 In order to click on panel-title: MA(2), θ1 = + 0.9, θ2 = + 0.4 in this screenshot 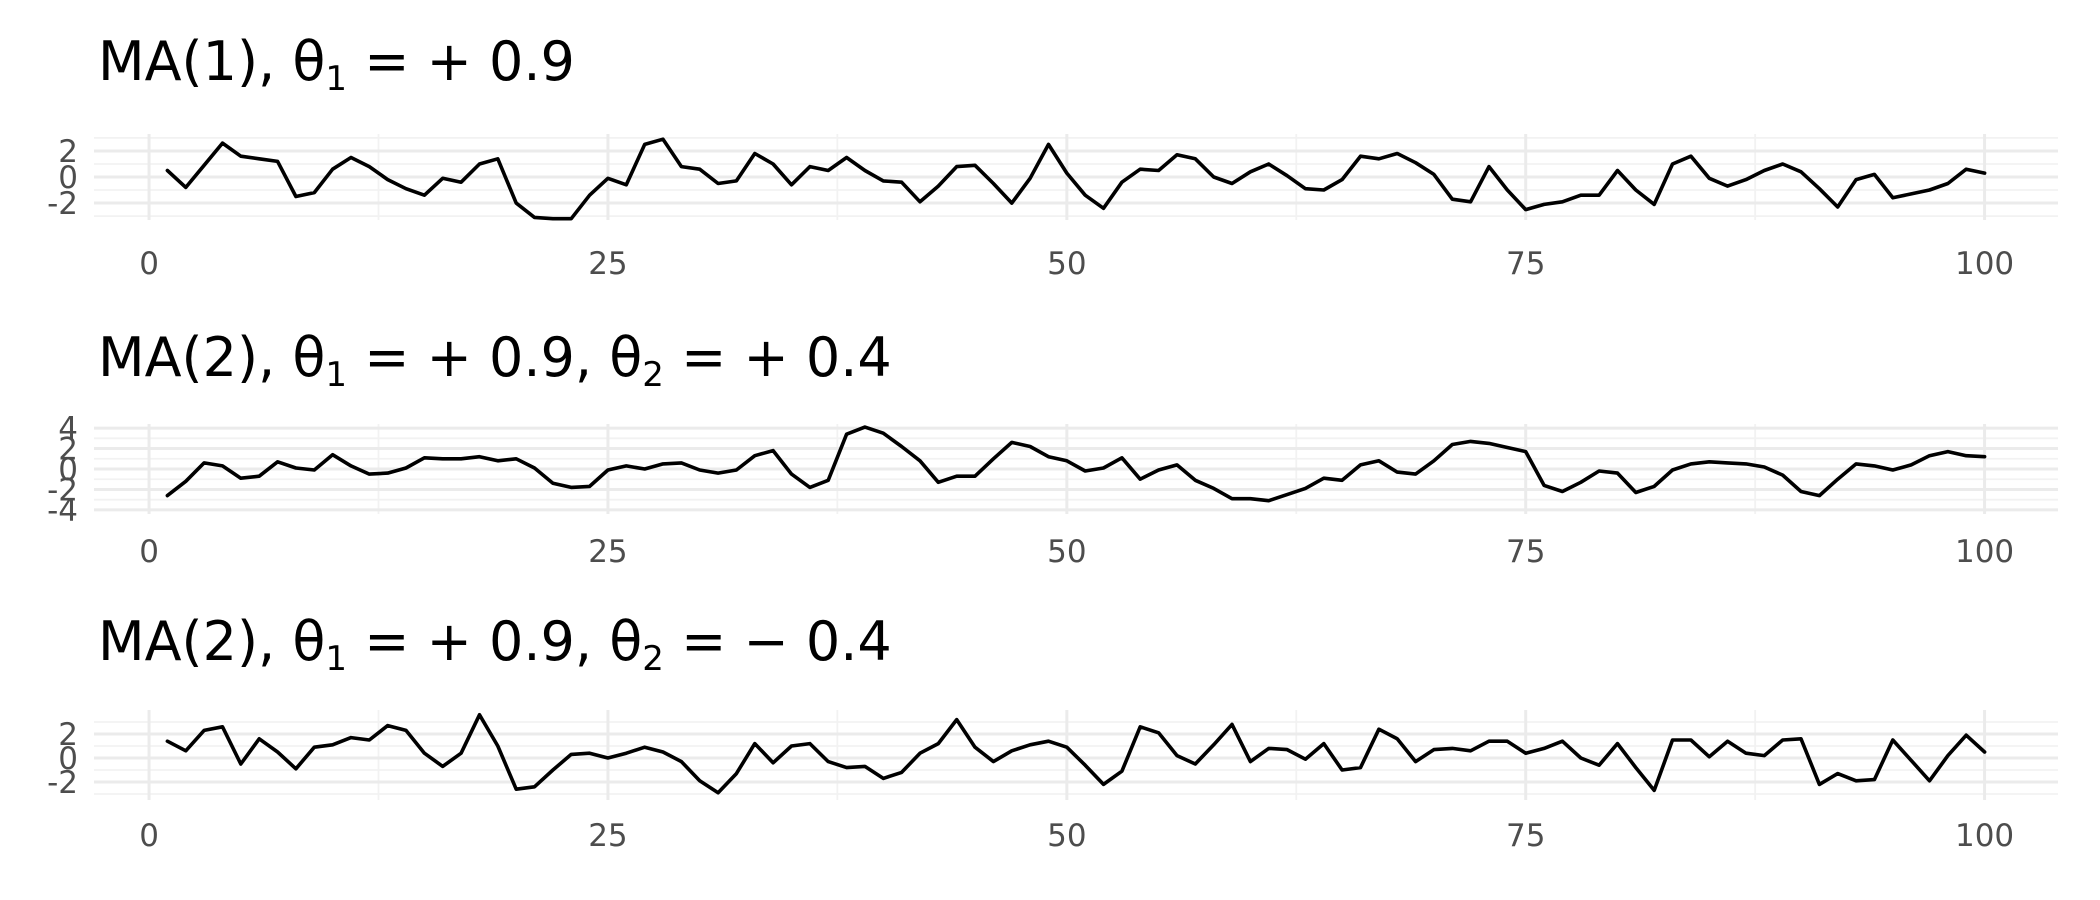, I will do `click(495, 360)`.